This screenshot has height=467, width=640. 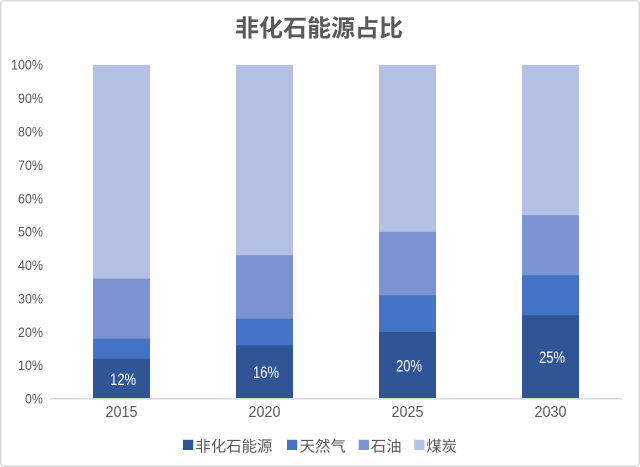 What do you see at coordinates (30, 132) in the screenshot?
I see `svg-text: 80%` at bounding box center [30, 132].